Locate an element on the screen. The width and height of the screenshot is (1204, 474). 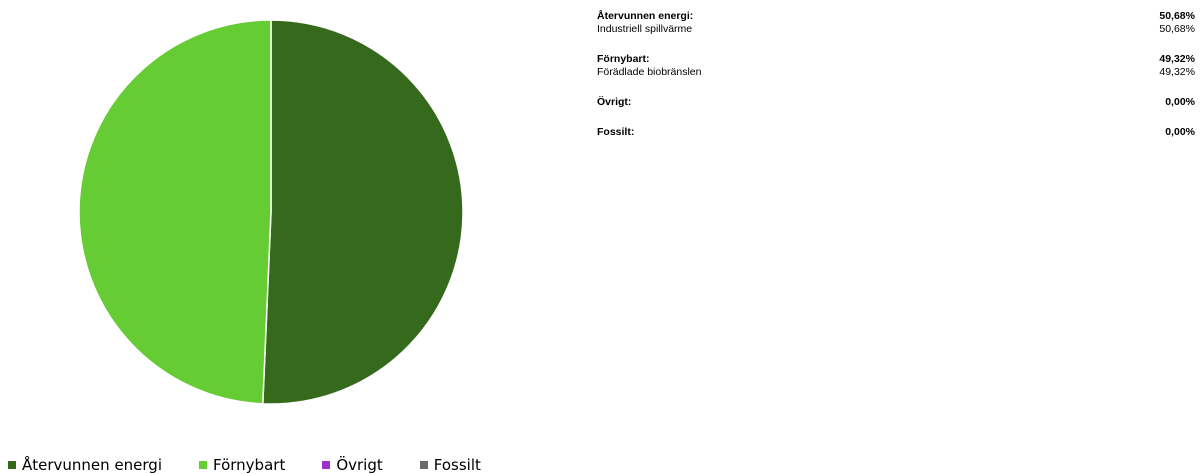
subcategory-label: Förädlade biobränslen is located at coordinates (649, 72).